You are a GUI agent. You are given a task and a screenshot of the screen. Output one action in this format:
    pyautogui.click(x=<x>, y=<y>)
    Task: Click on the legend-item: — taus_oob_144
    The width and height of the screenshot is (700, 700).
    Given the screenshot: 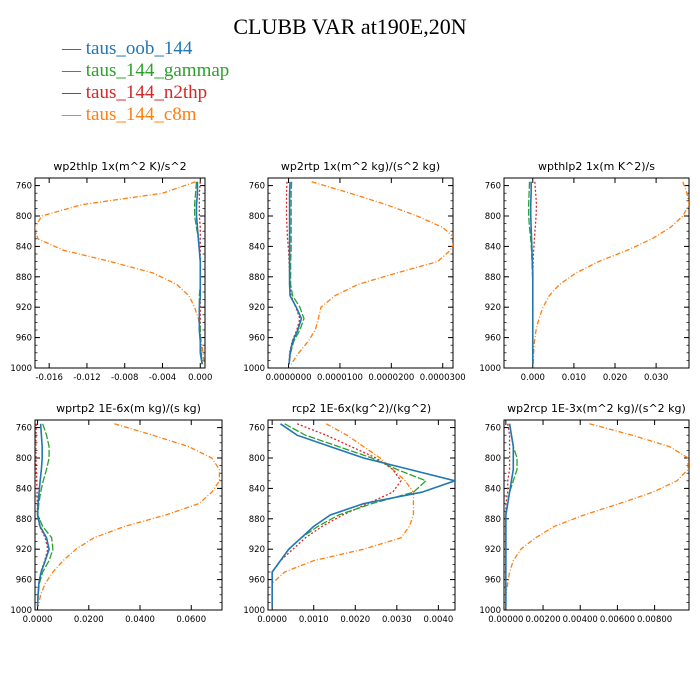 What is the action you would take?
    pyautogui.click(x=145, y=49)
    